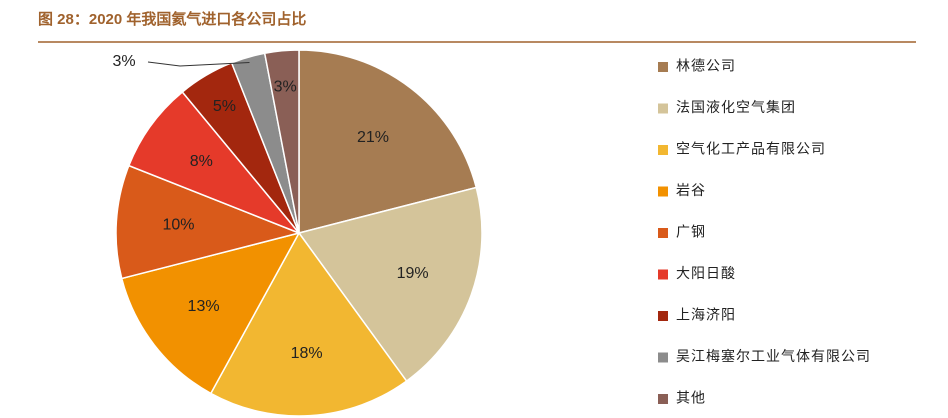 This screenshot has height=418, width=948. I want to click on data-label: 10%, so click(178, 225).